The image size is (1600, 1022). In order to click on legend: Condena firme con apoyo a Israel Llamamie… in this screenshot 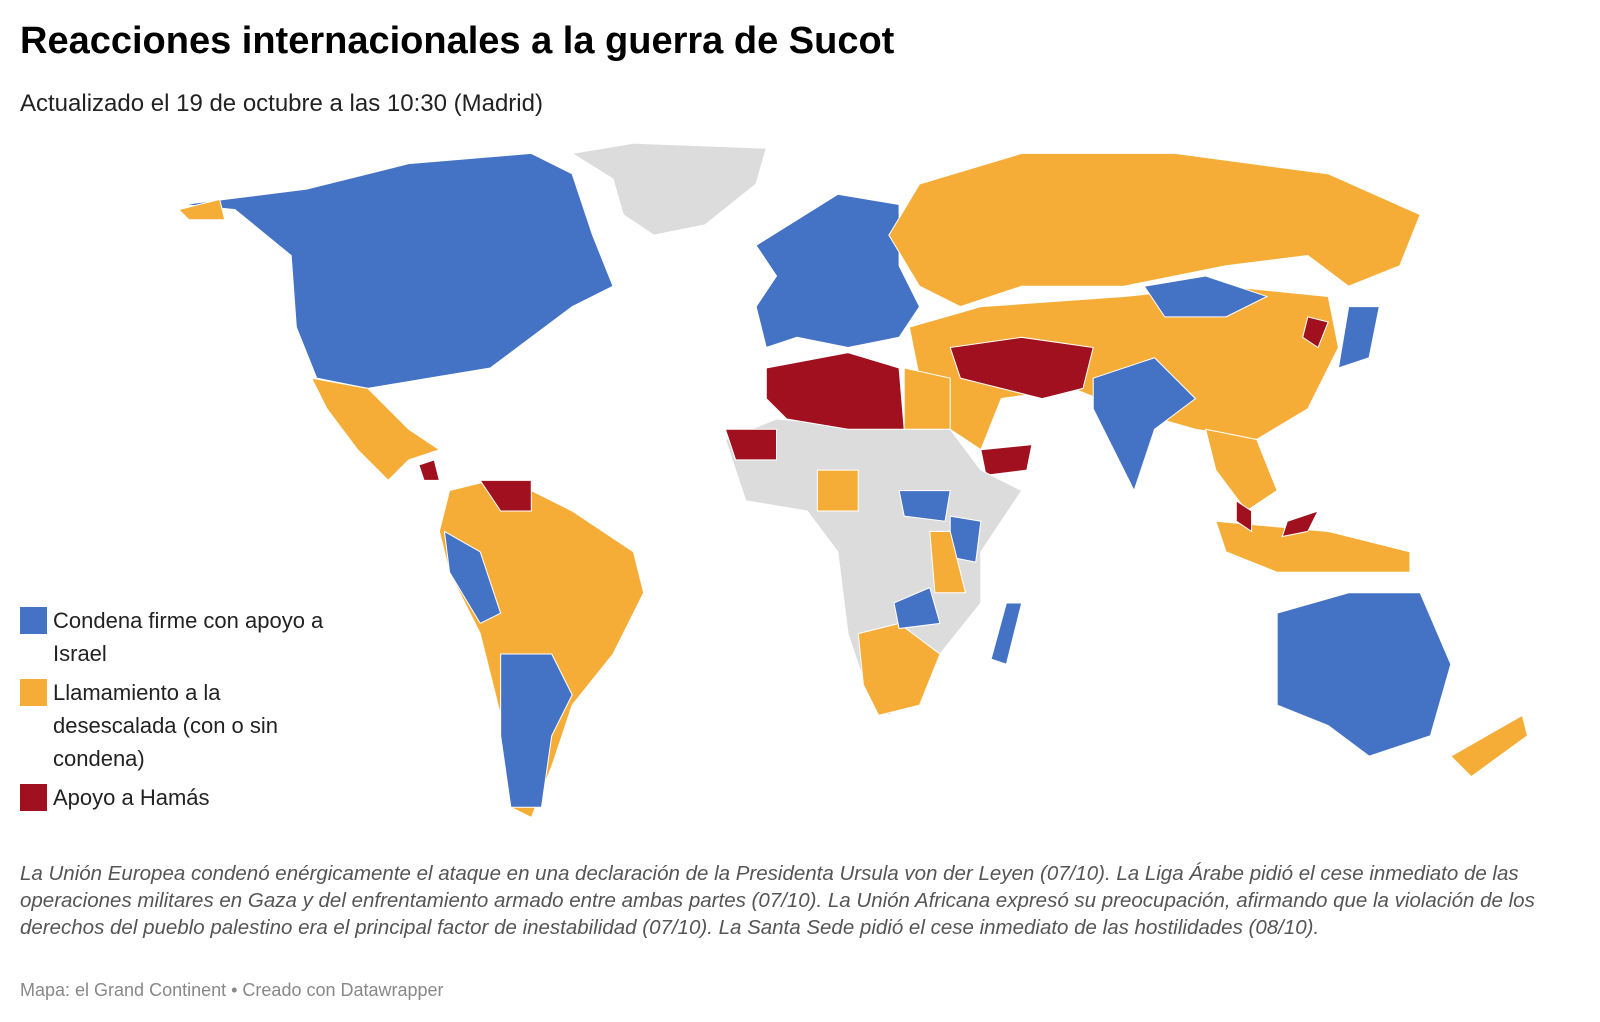, I will do `click(180, 712)`.